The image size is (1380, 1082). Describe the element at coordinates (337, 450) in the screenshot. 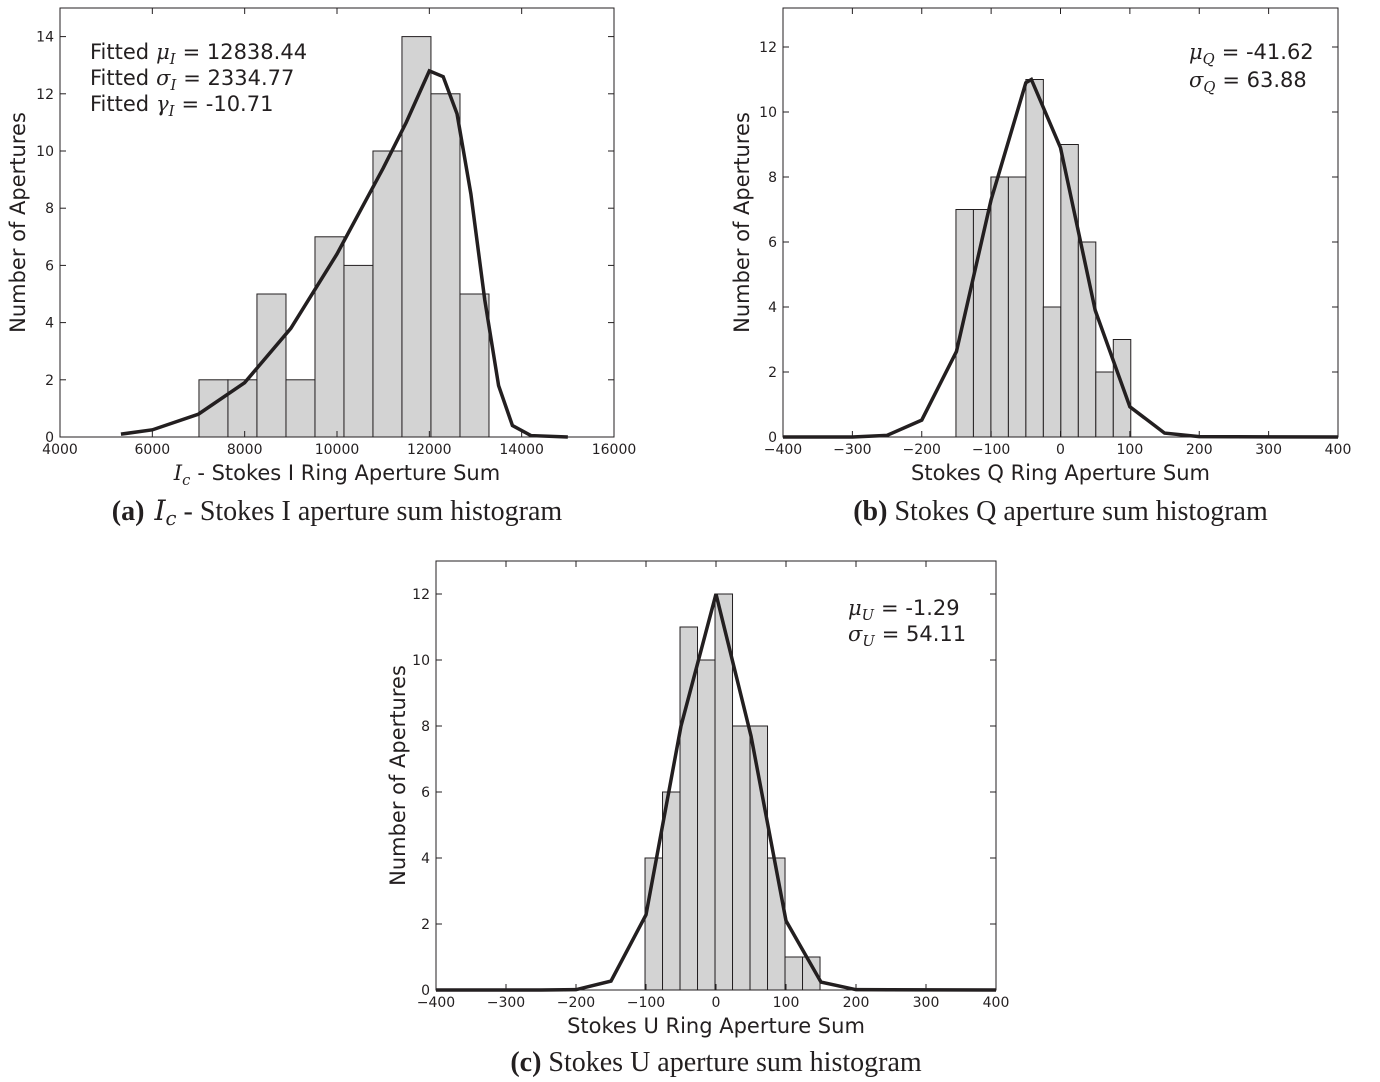

I see `x-tick-label: 10000` at that location.